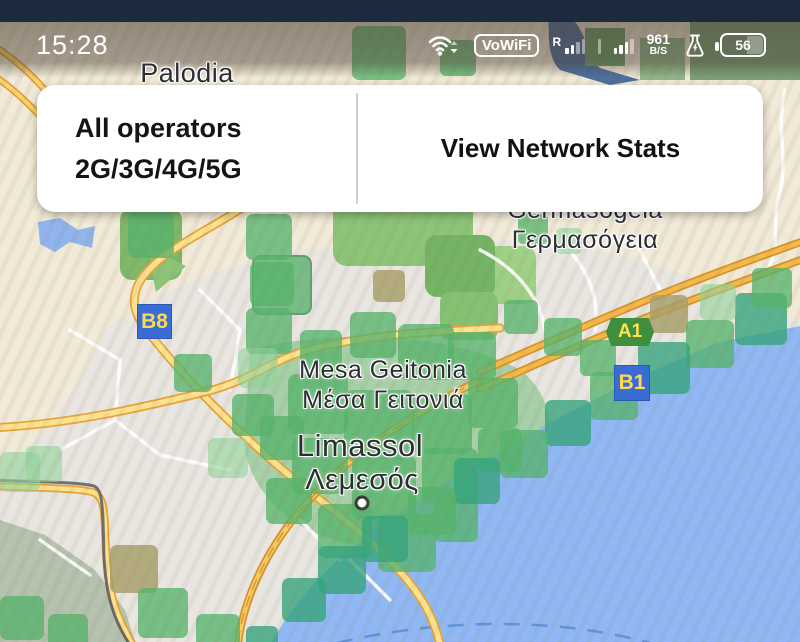 The width and height of the screenshot is (800, 642). What do you see at coordinates (630, 332) in the screenshot?
I see `road-badge-a1: A1` at bounding box center [630, 332].